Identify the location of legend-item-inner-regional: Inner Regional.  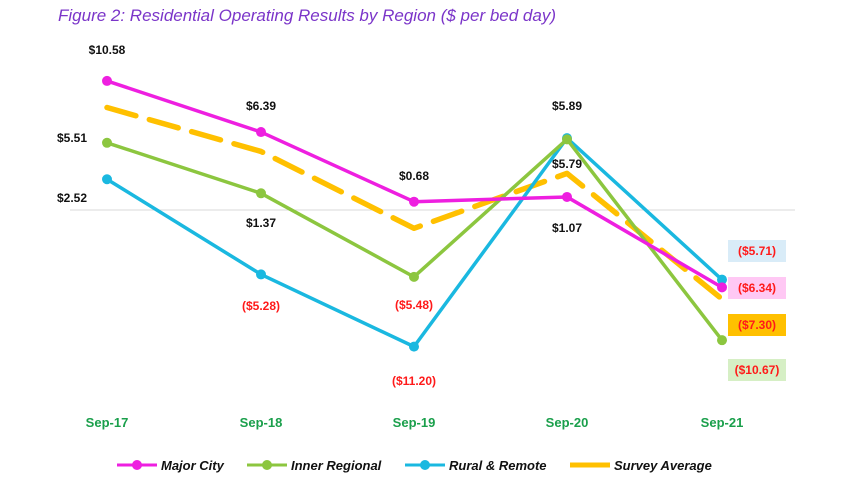
(314, 465).